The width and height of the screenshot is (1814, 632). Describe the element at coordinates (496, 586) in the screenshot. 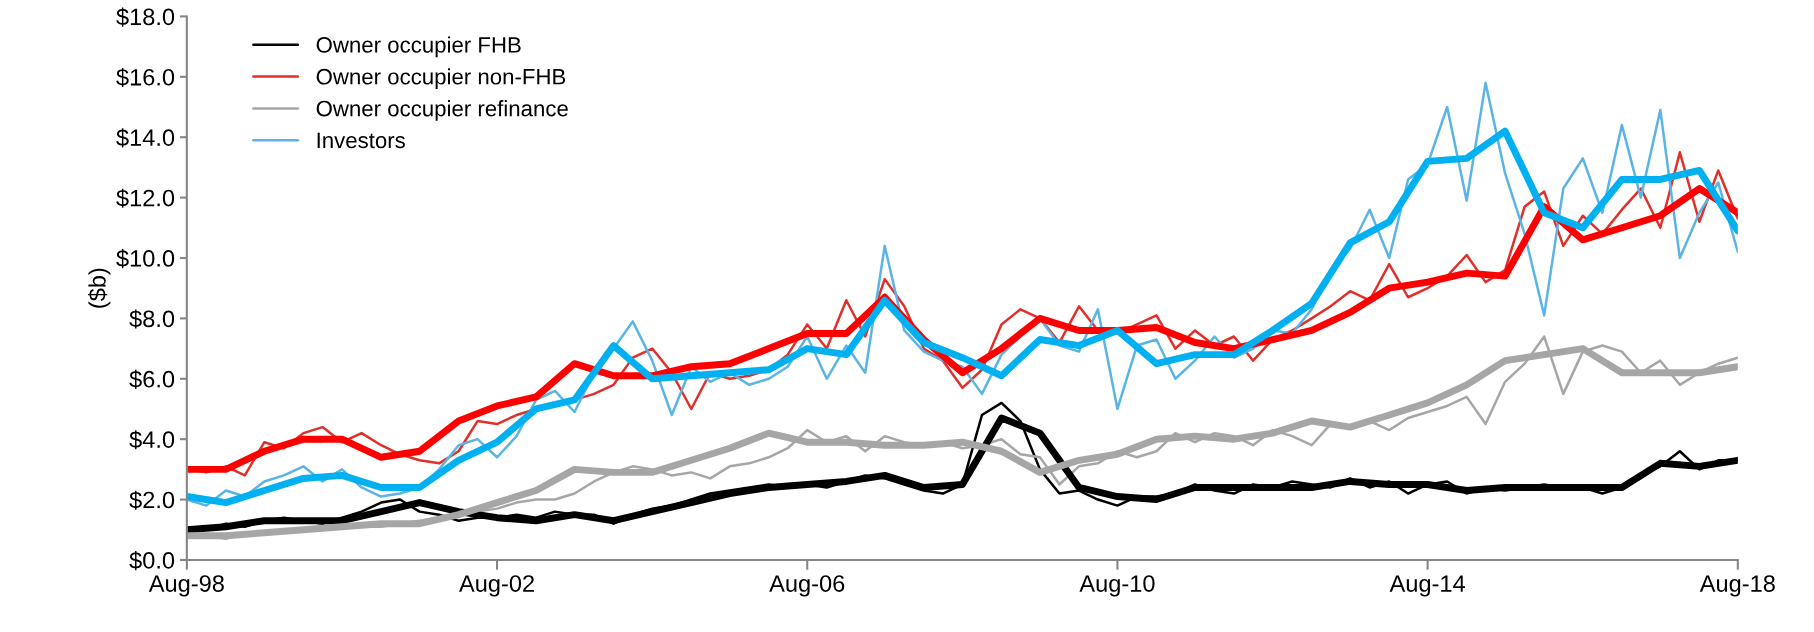

I see `x-tick-label: Aug-02` at that location.